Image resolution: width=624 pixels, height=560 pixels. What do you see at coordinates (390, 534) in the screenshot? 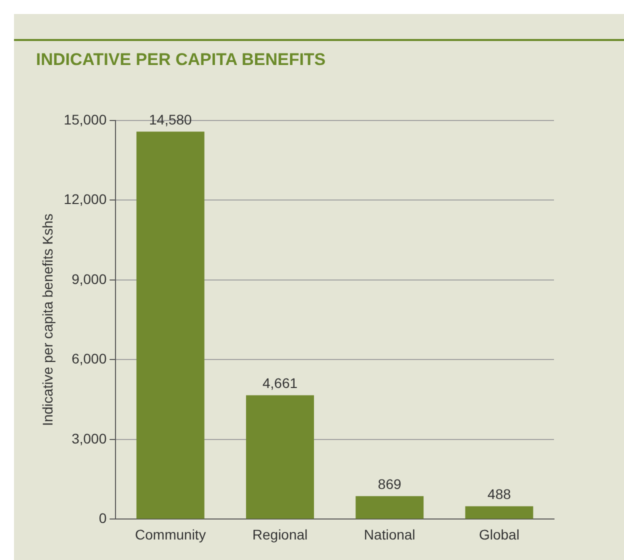
I see `x-tick-label: National` at bounding box center [390, 534].